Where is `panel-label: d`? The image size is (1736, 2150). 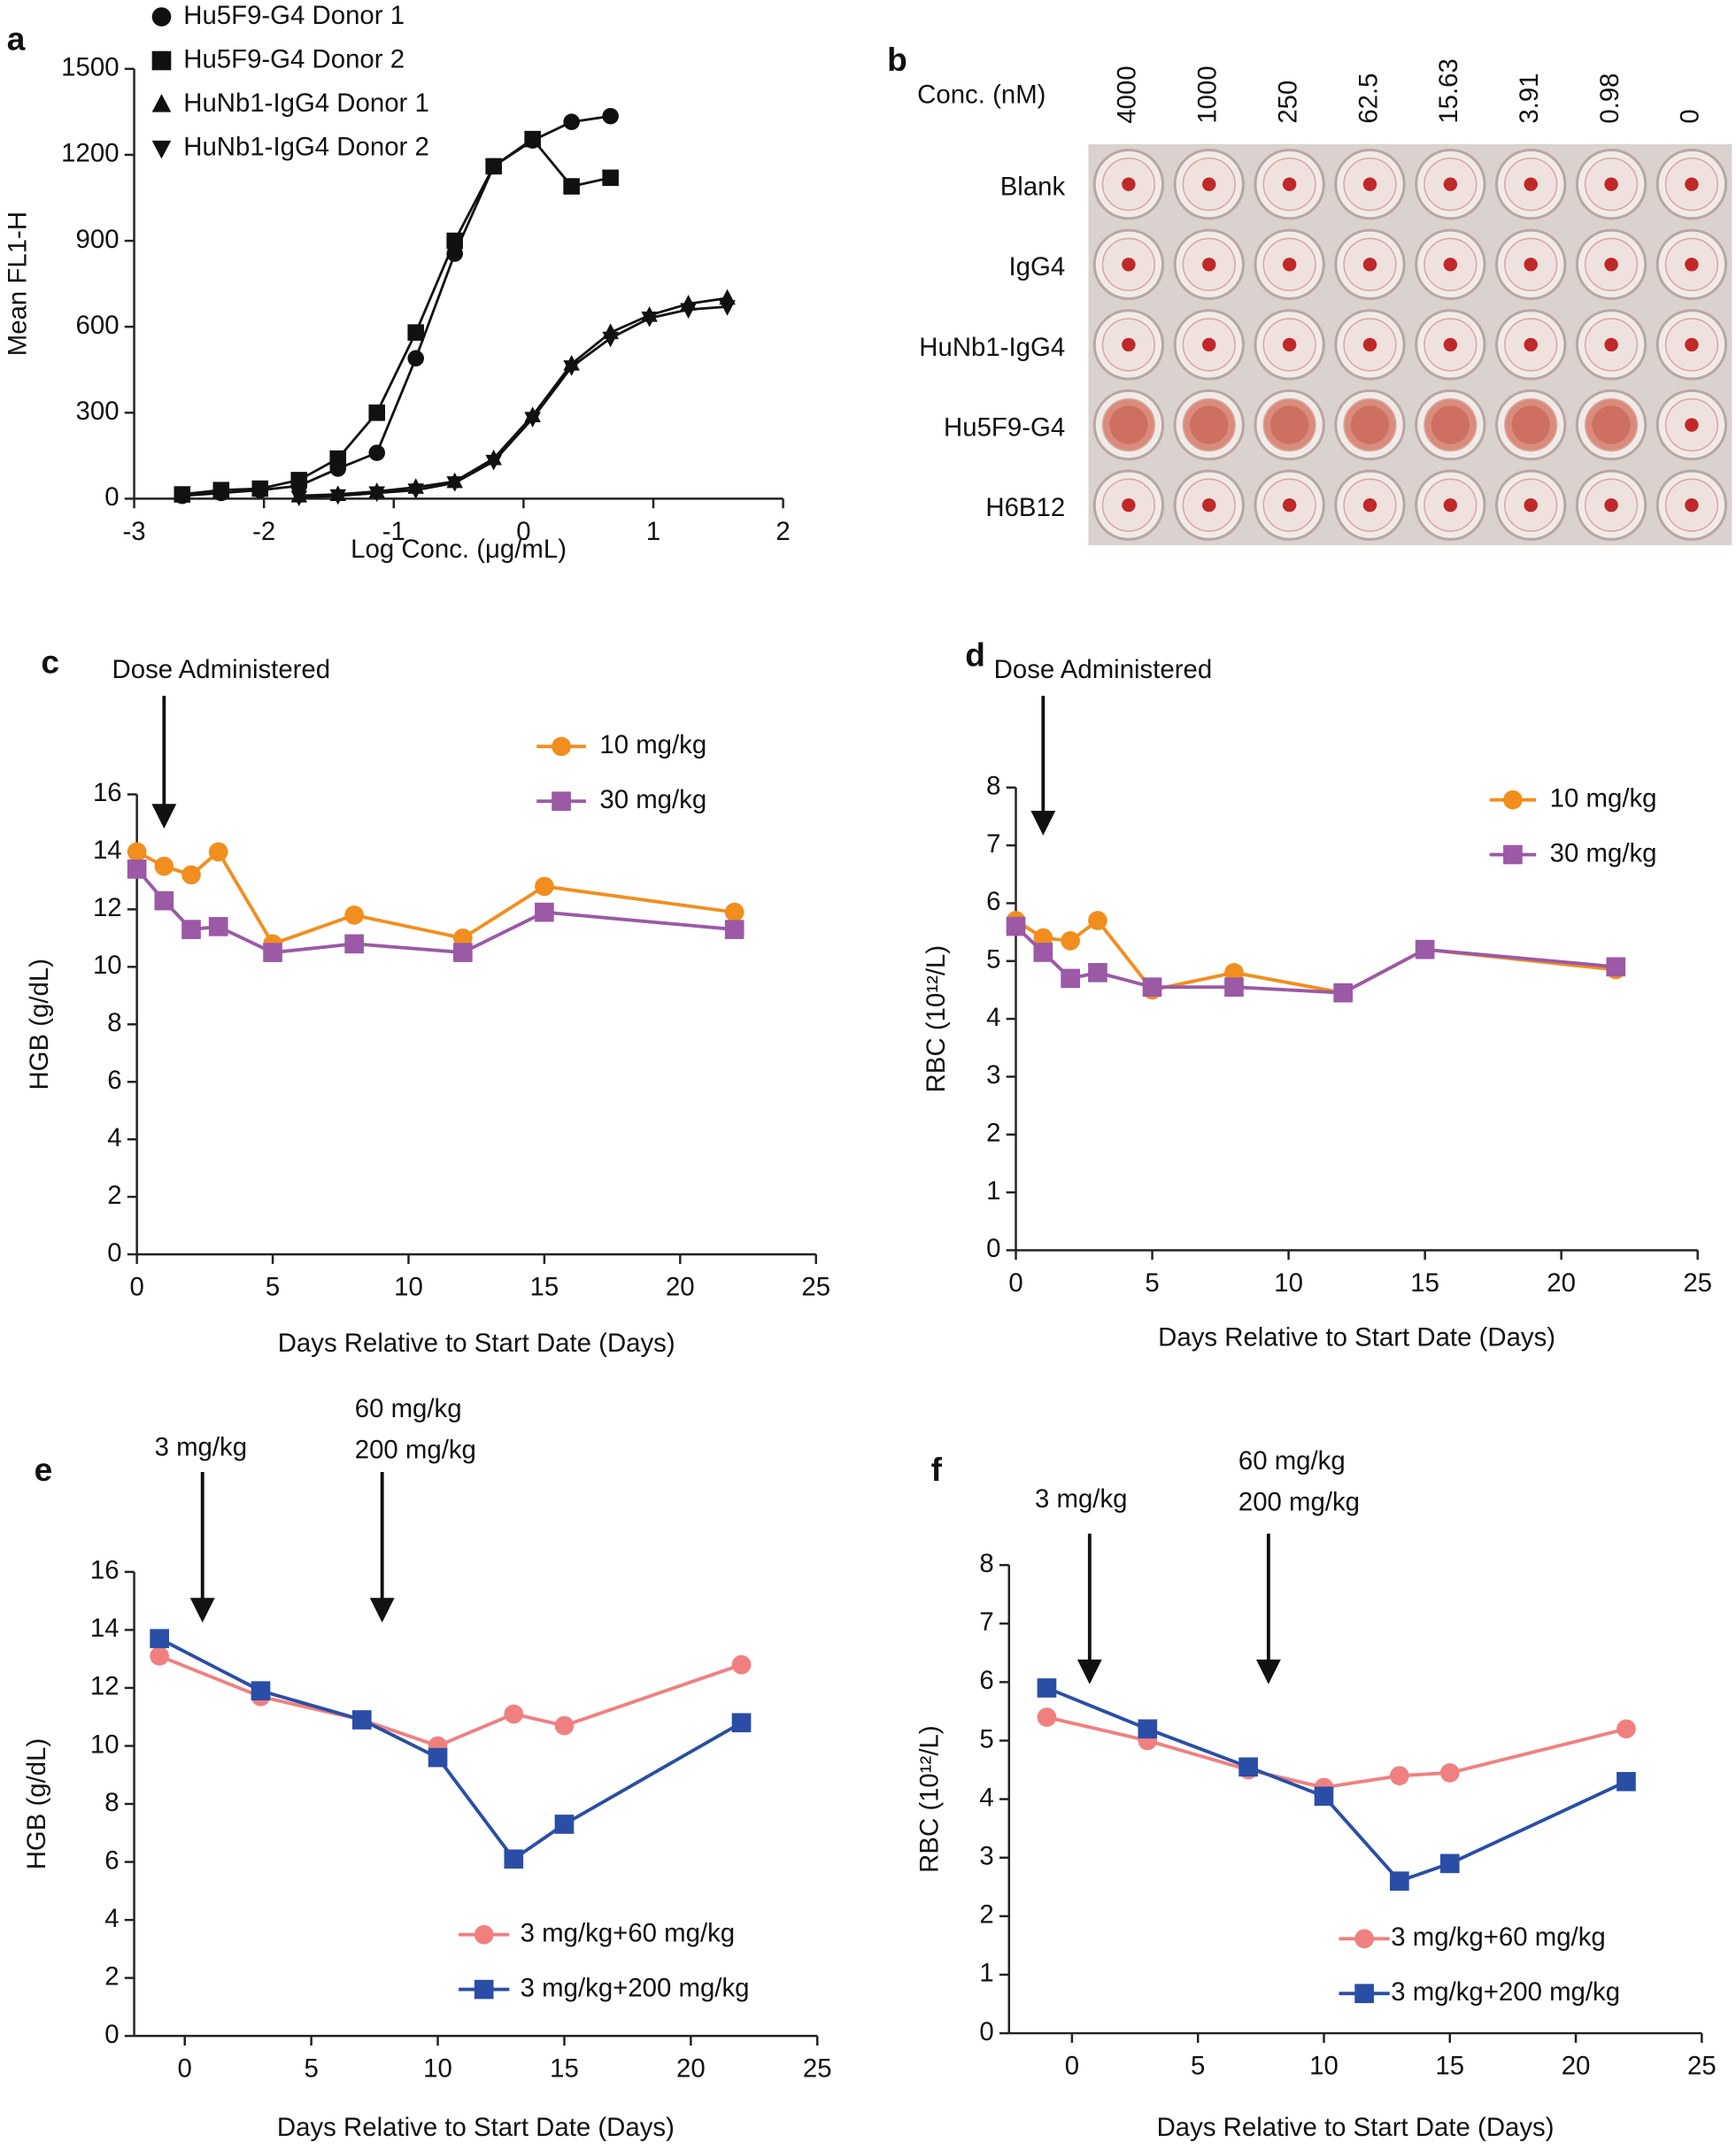
panel-label: d is located at coordinates (975, 655).